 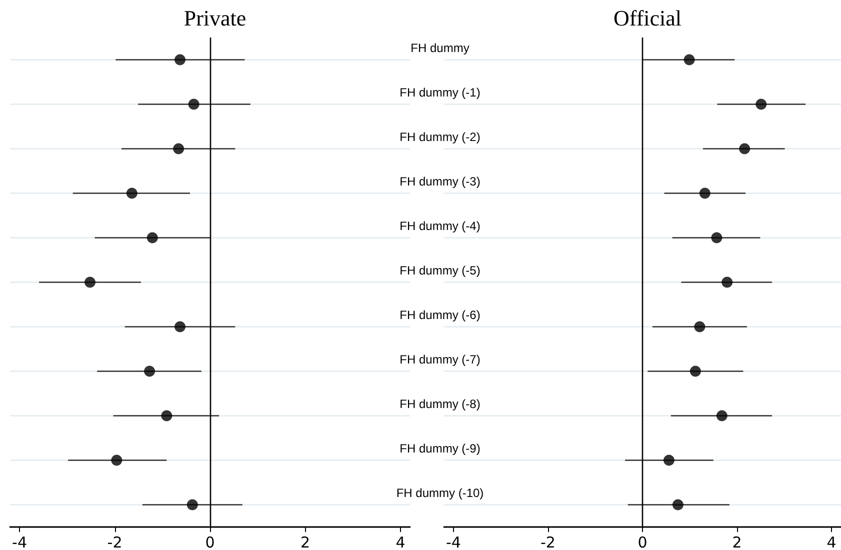 I want to click on chart-title: Private, so click(x=215, y=18).